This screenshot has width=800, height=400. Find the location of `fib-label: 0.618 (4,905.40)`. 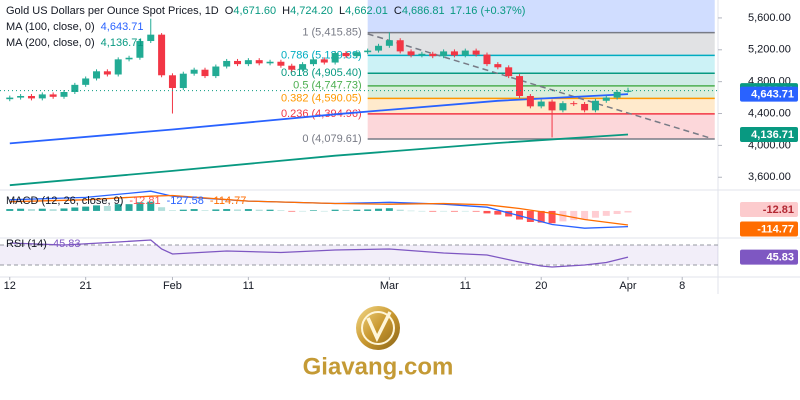

fib-label: 0.618 (4,905.40) is located at coordinates (321, 73).